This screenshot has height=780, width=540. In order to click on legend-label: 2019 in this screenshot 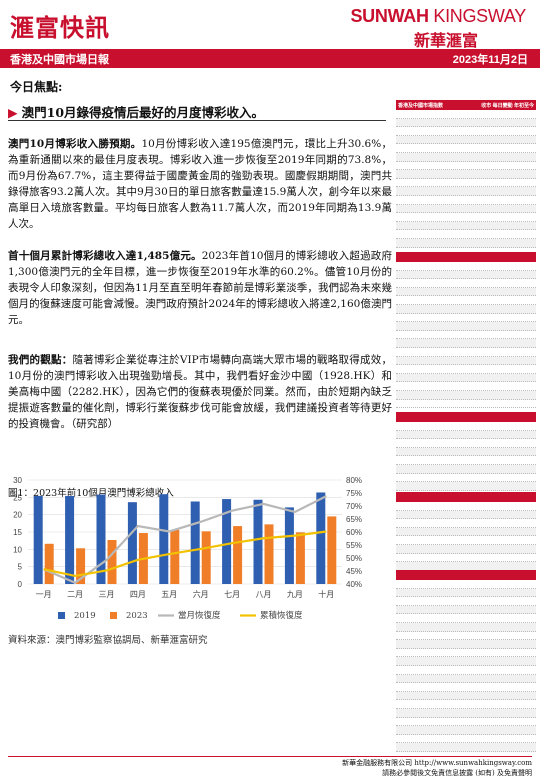, I will do `click(85, 616)`.